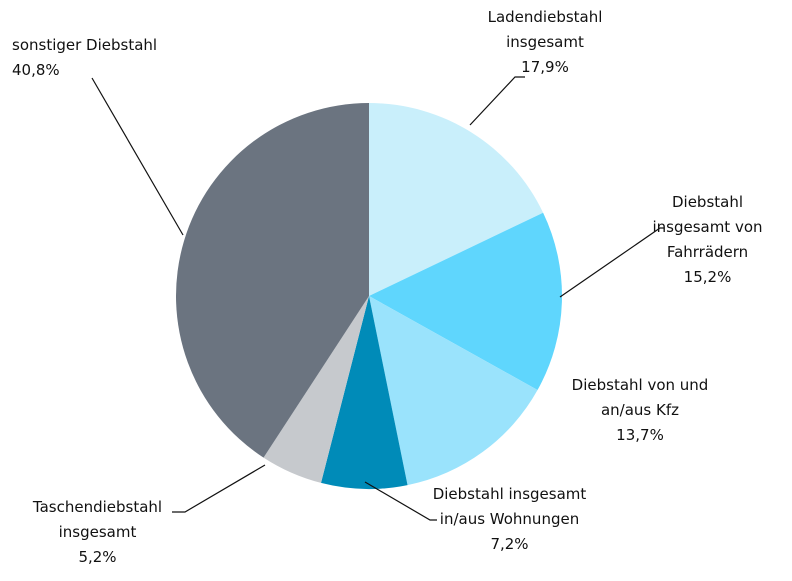 This screenshot has height=581, width=792. I want to click on category-label: Ladendiebstahl insgesamt, so click(545, 29).